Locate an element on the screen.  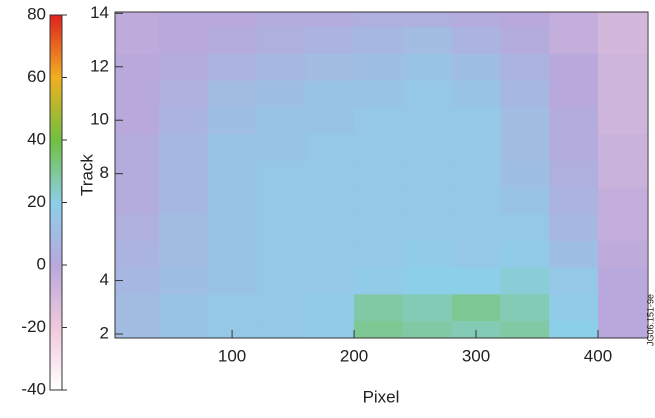
colorbar-tick-label: -20 is located at coordinates (33, 326).